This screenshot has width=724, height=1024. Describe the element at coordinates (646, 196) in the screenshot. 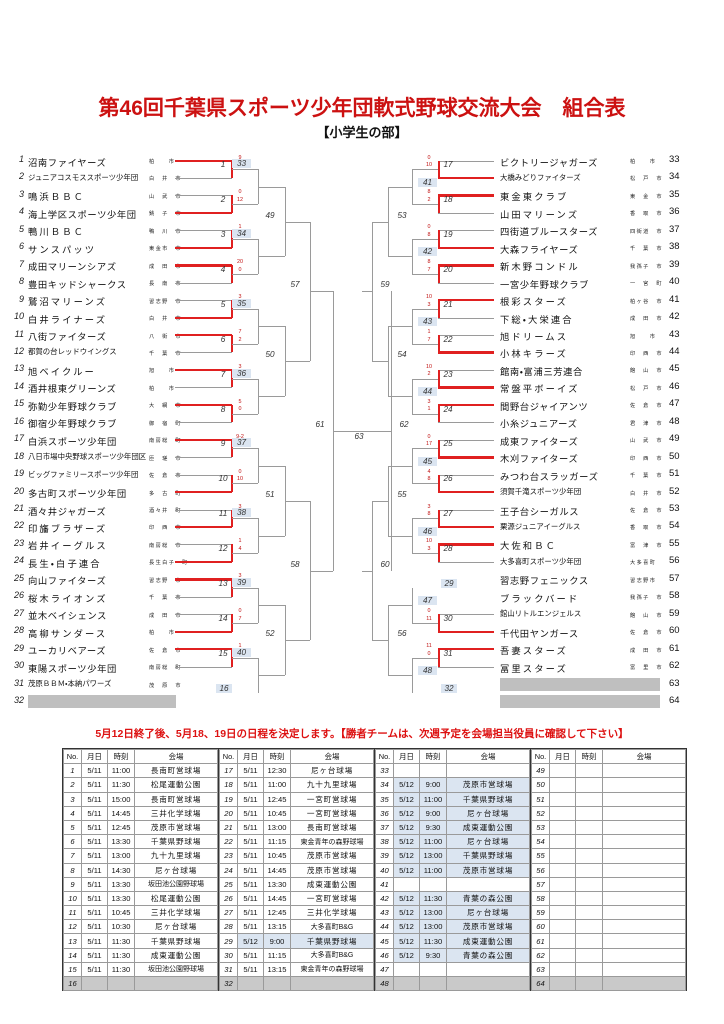

I see `team-affiliation: 東 金 市` at that location.